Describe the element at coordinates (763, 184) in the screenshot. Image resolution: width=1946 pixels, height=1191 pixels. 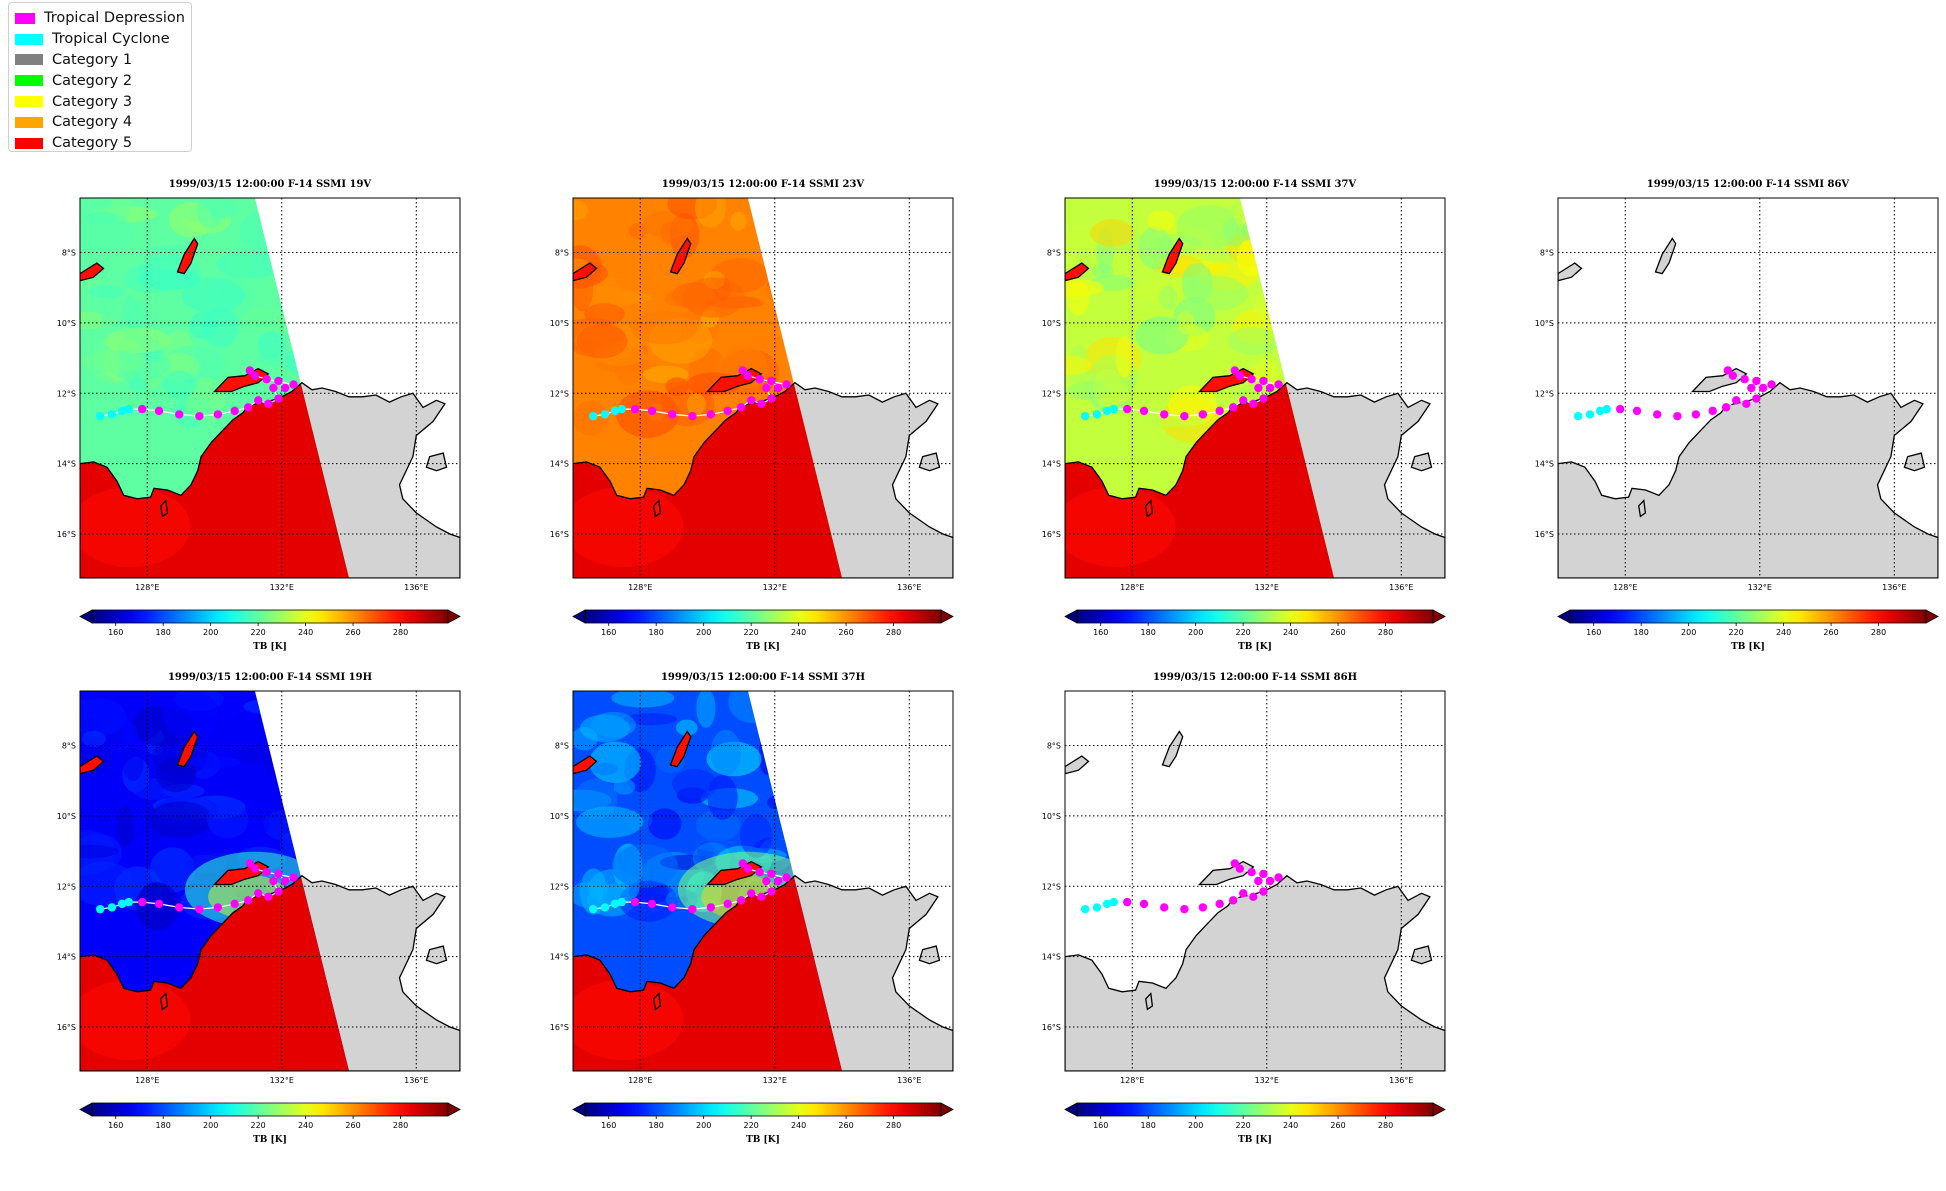
I see `panel-title: 1999/03/15 12:00:00 F-14 SSMI 23V` at that location.